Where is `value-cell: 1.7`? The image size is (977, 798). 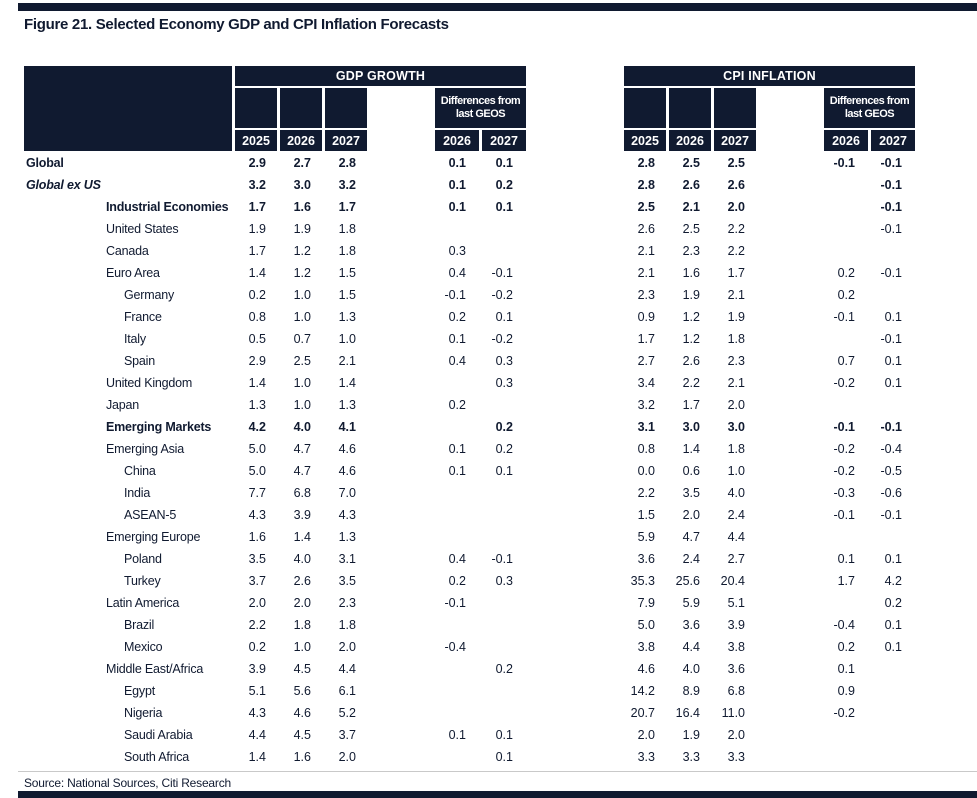
value-cell: 1.7 is located at coordinates (736, 273).